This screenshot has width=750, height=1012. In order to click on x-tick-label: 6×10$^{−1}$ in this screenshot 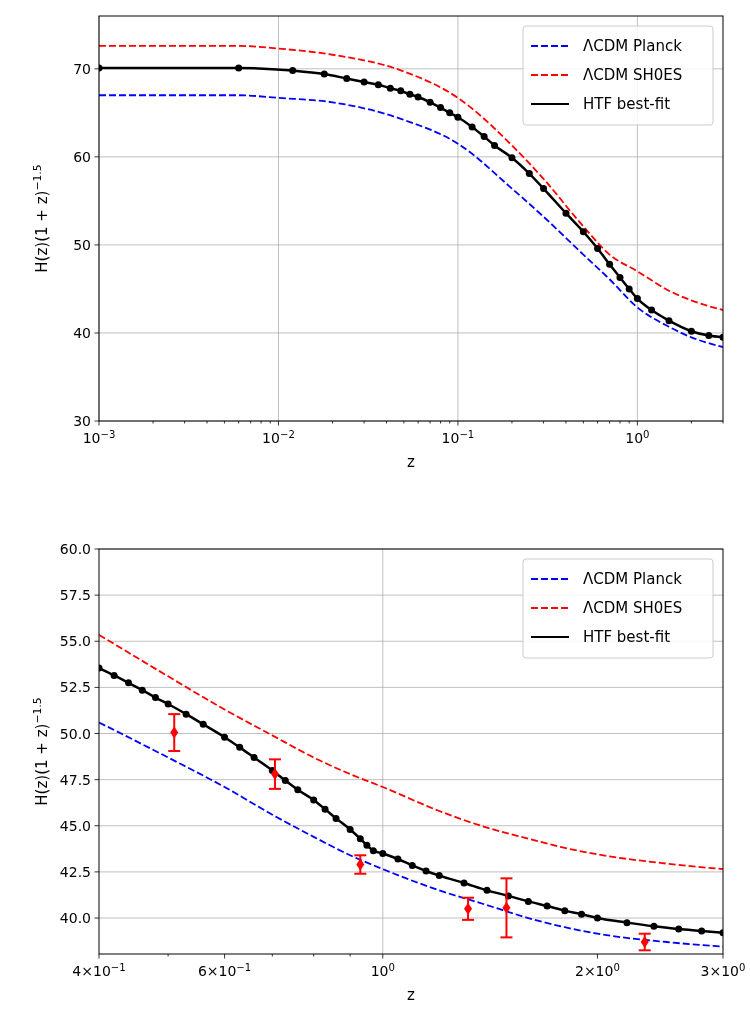, I will do `click(224, 970)`.